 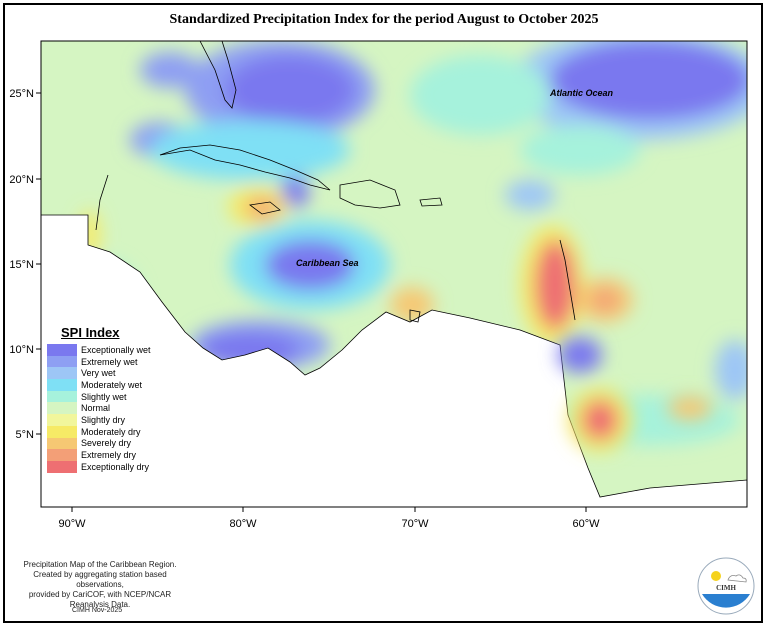 What do you see at coordinates (21, 94) in the screenshot?
I see `lat-tick-label: 25°N` at bounding box center [21, 94].